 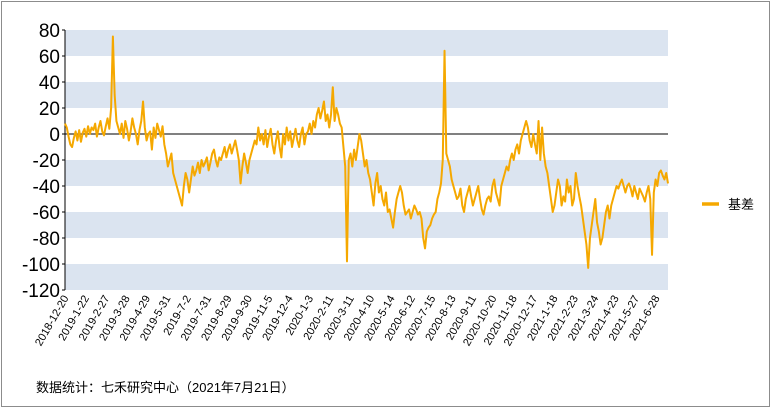 What do you see at coordinates (49, 83) in the screenshot?
I see `y-tick-label: 40` at bounding box center [49, 83].